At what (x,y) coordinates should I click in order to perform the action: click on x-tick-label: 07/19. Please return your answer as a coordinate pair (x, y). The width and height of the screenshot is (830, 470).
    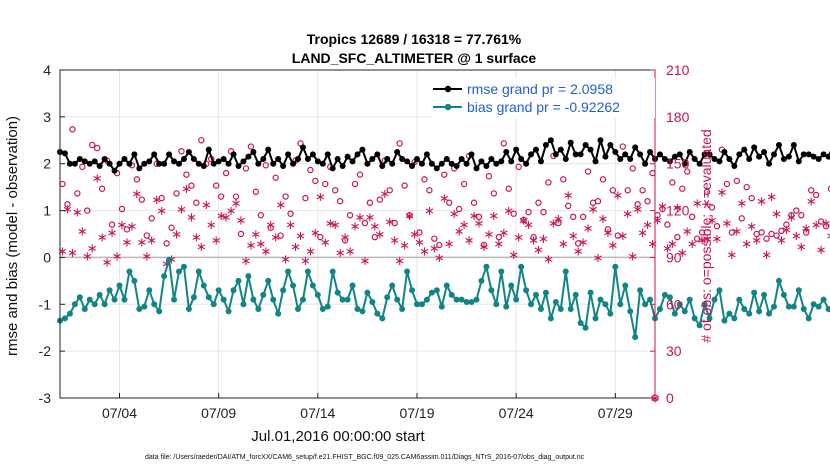
    Looking at the image, I should click on (416, 413).